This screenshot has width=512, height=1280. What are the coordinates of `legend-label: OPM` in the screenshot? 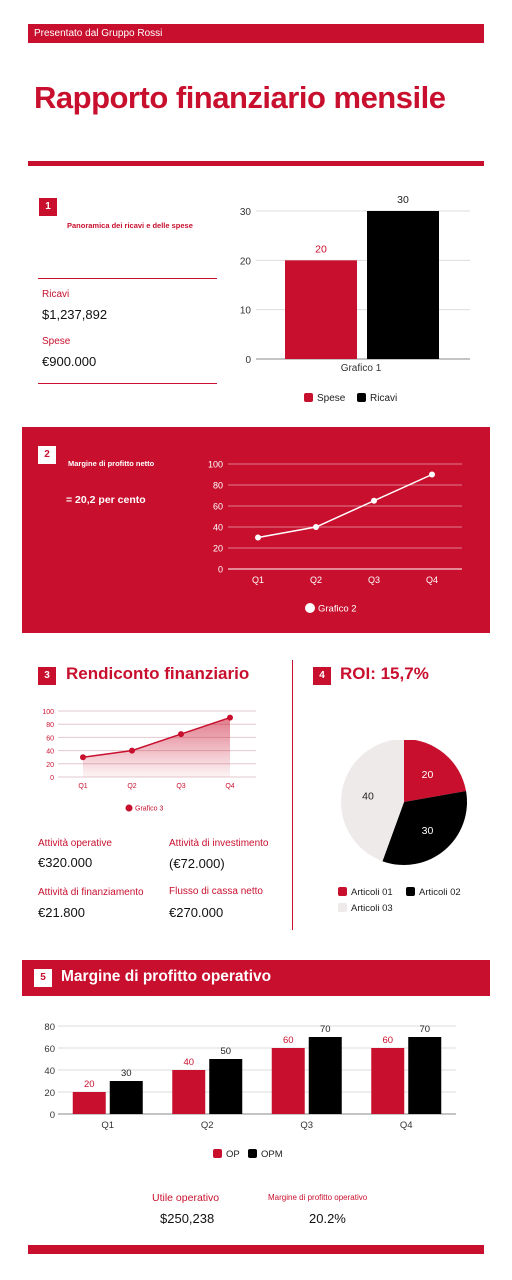 It's located at (272, 1154).